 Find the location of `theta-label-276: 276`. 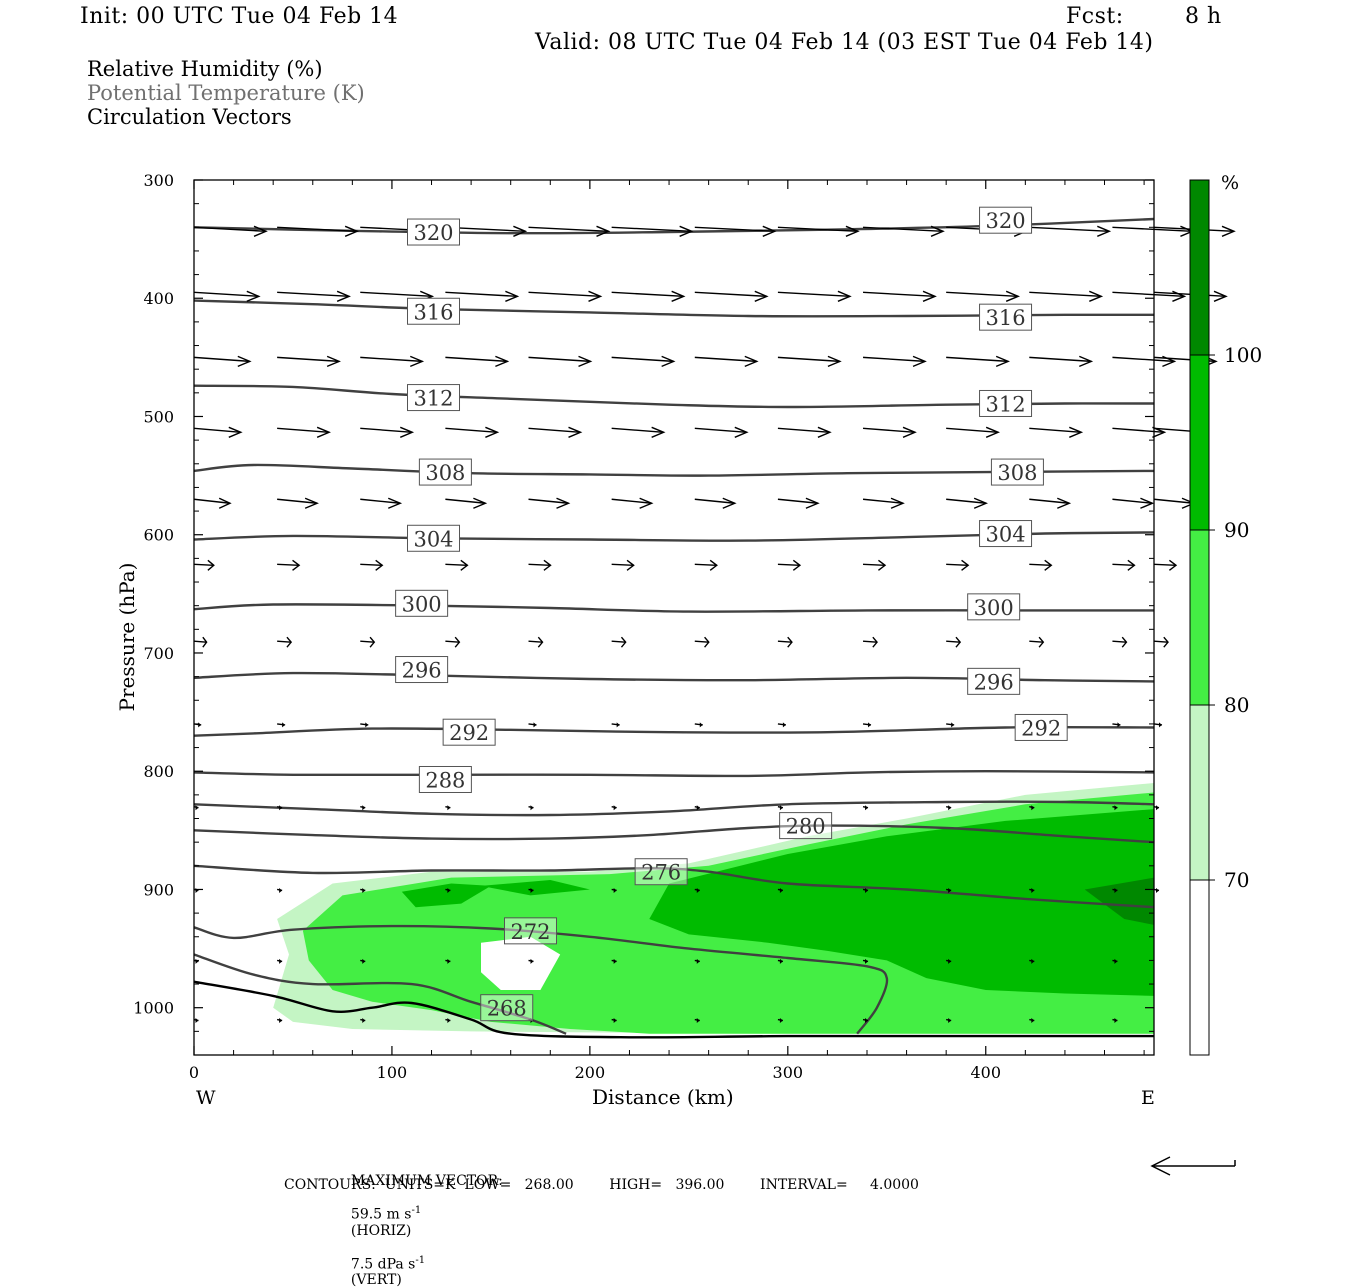

theta-label-276: 276 is located at coordinates (661, 872).